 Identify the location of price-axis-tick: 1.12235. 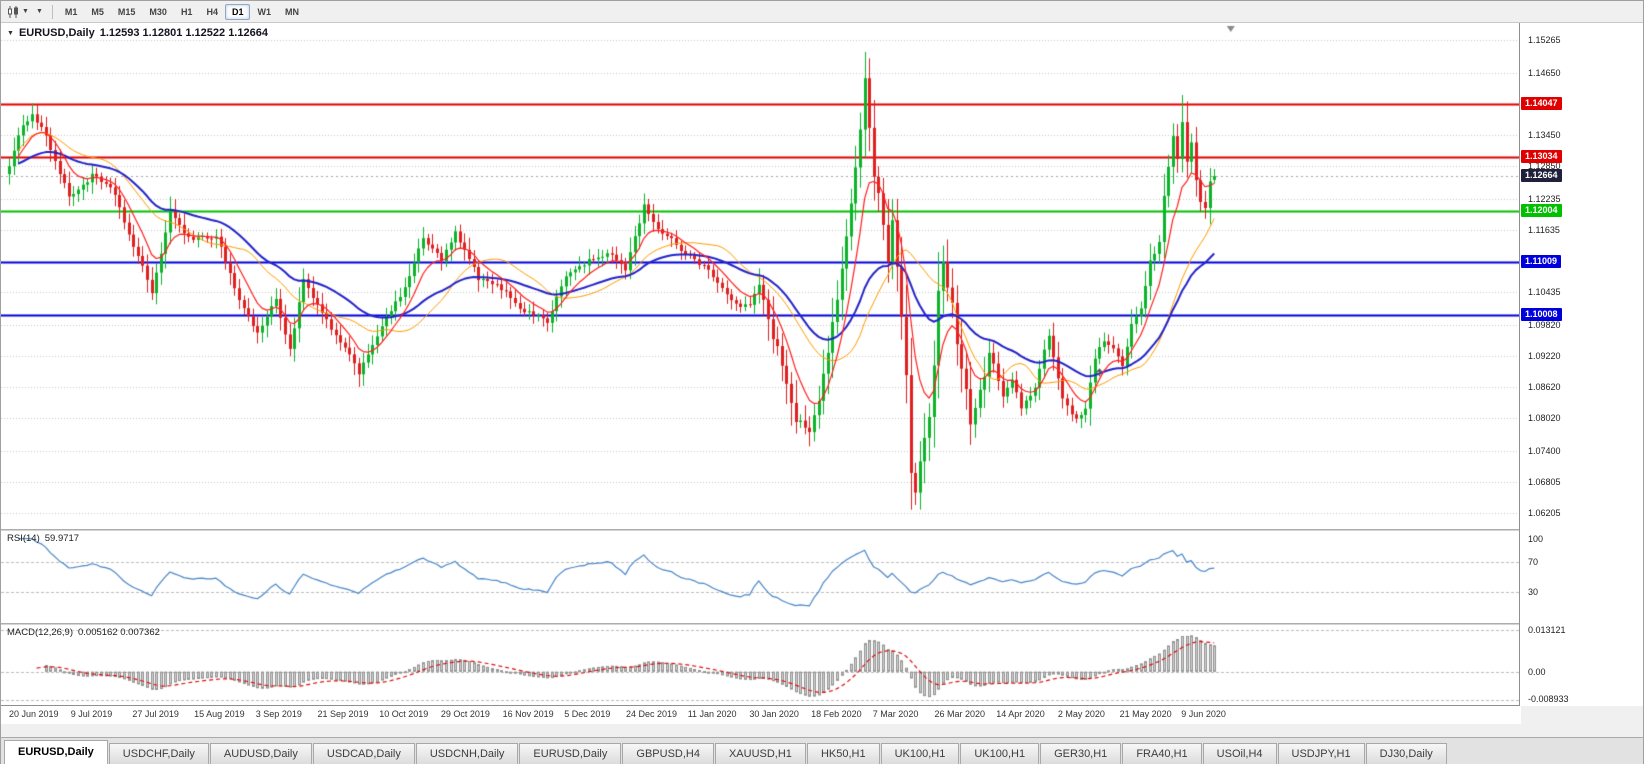
(1544, 198).